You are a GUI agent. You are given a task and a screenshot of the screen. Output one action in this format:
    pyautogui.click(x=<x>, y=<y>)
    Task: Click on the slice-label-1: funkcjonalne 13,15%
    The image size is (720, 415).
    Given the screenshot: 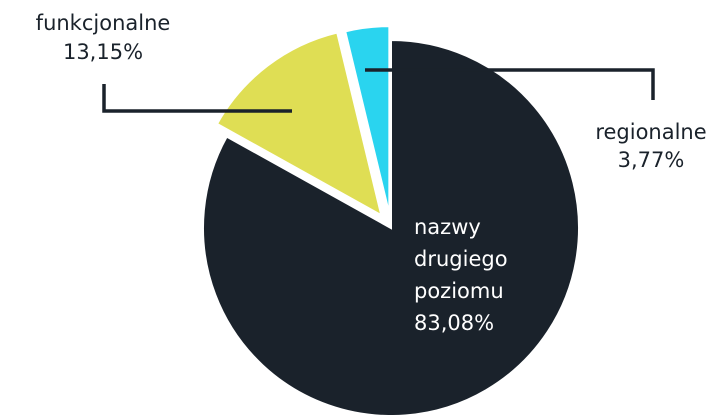 What is the action you would take?
    pyautogui.click(x=103, y=37)
    